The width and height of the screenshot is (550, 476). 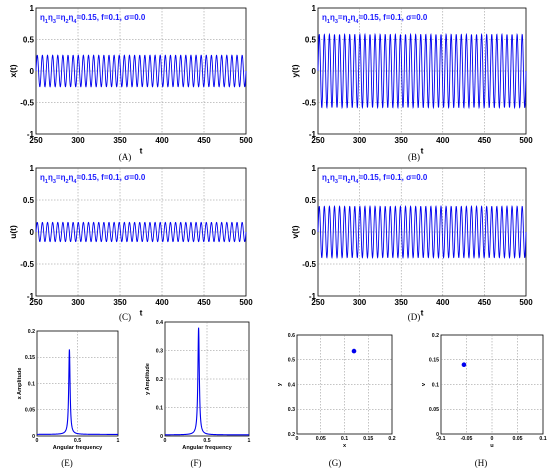 What do you see at coordinates (291, 336) in the screenshot?
I see `y-tick-label: 0.6` at bounding box center [291, 336].